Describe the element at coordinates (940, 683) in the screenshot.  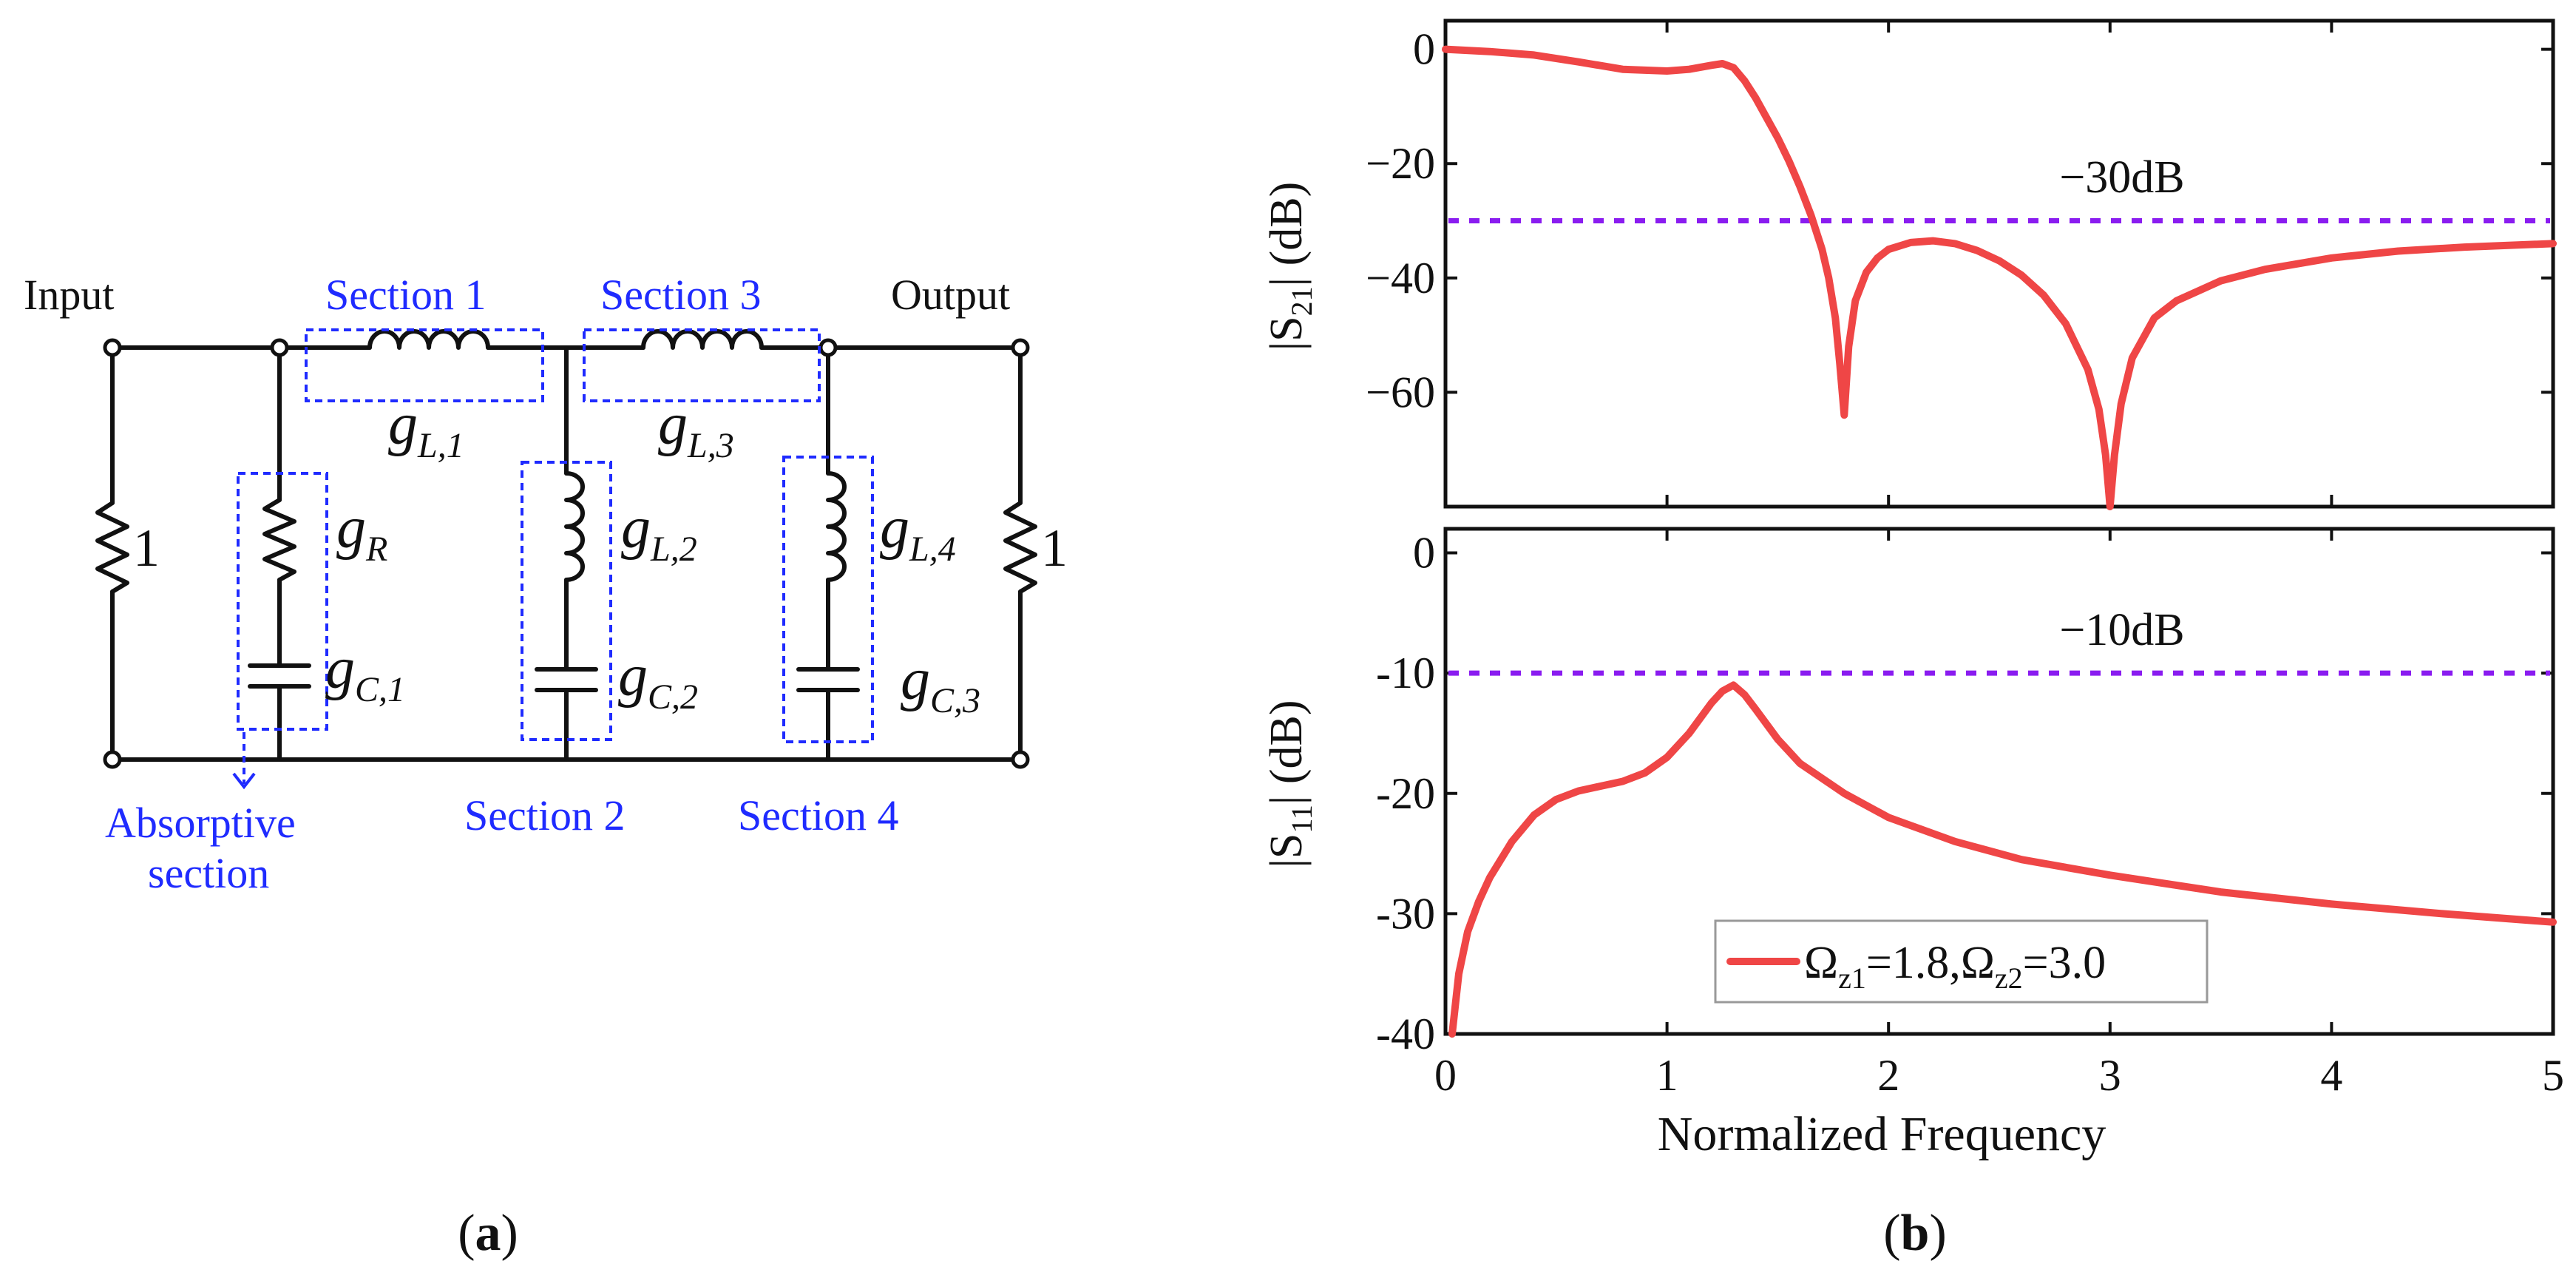
I see `label-gC3: gC,3` at that location.